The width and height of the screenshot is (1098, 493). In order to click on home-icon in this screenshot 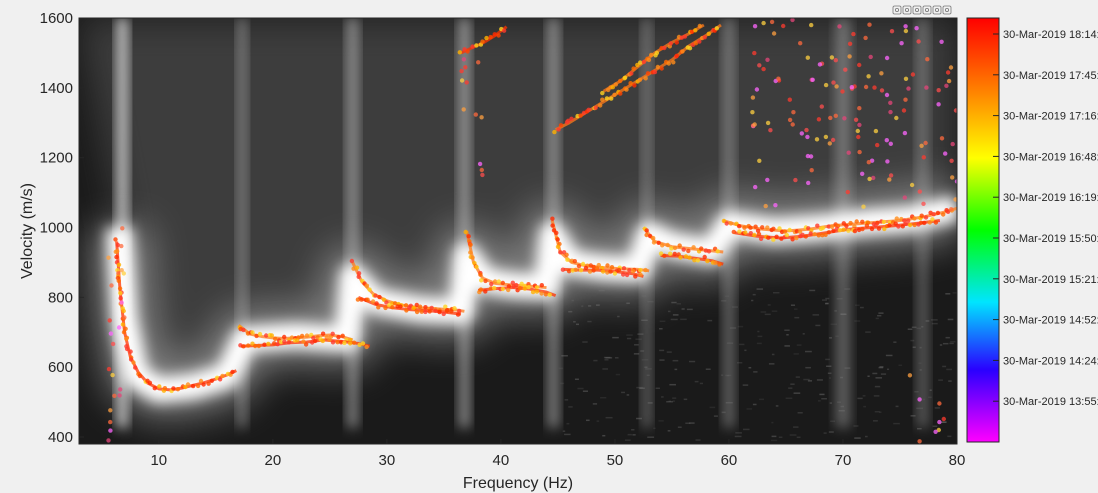, I will do `click(947, 10)`.